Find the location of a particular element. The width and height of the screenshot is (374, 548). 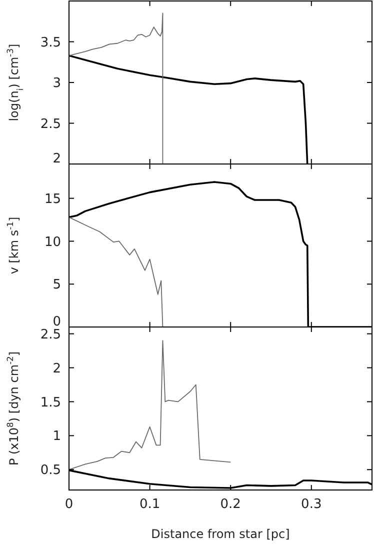

y-tick-label: 3.5 is located at coordinates (50, 42).